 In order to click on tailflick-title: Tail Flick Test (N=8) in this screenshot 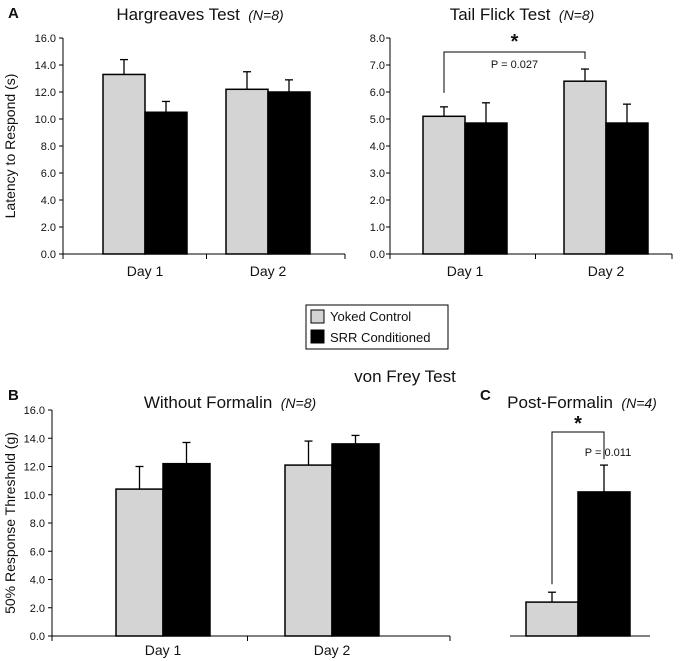, I will do `click(522, 14)`.